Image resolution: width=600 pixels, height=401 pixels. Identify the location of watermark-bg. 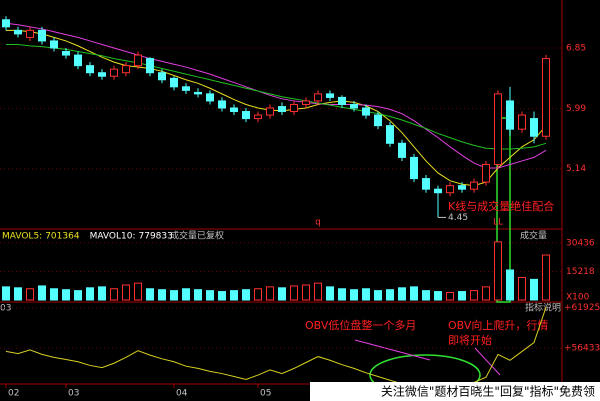
(455, 391).